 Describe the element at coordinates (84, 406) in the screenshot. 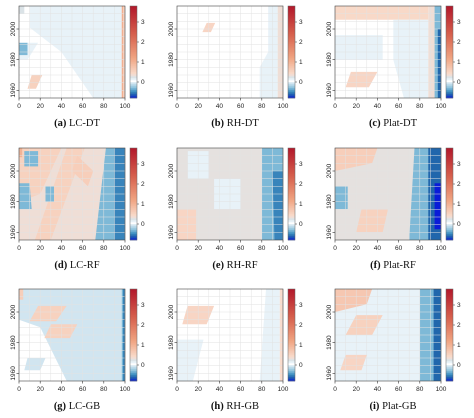

I see `caption-name: LC-GB` at that location.